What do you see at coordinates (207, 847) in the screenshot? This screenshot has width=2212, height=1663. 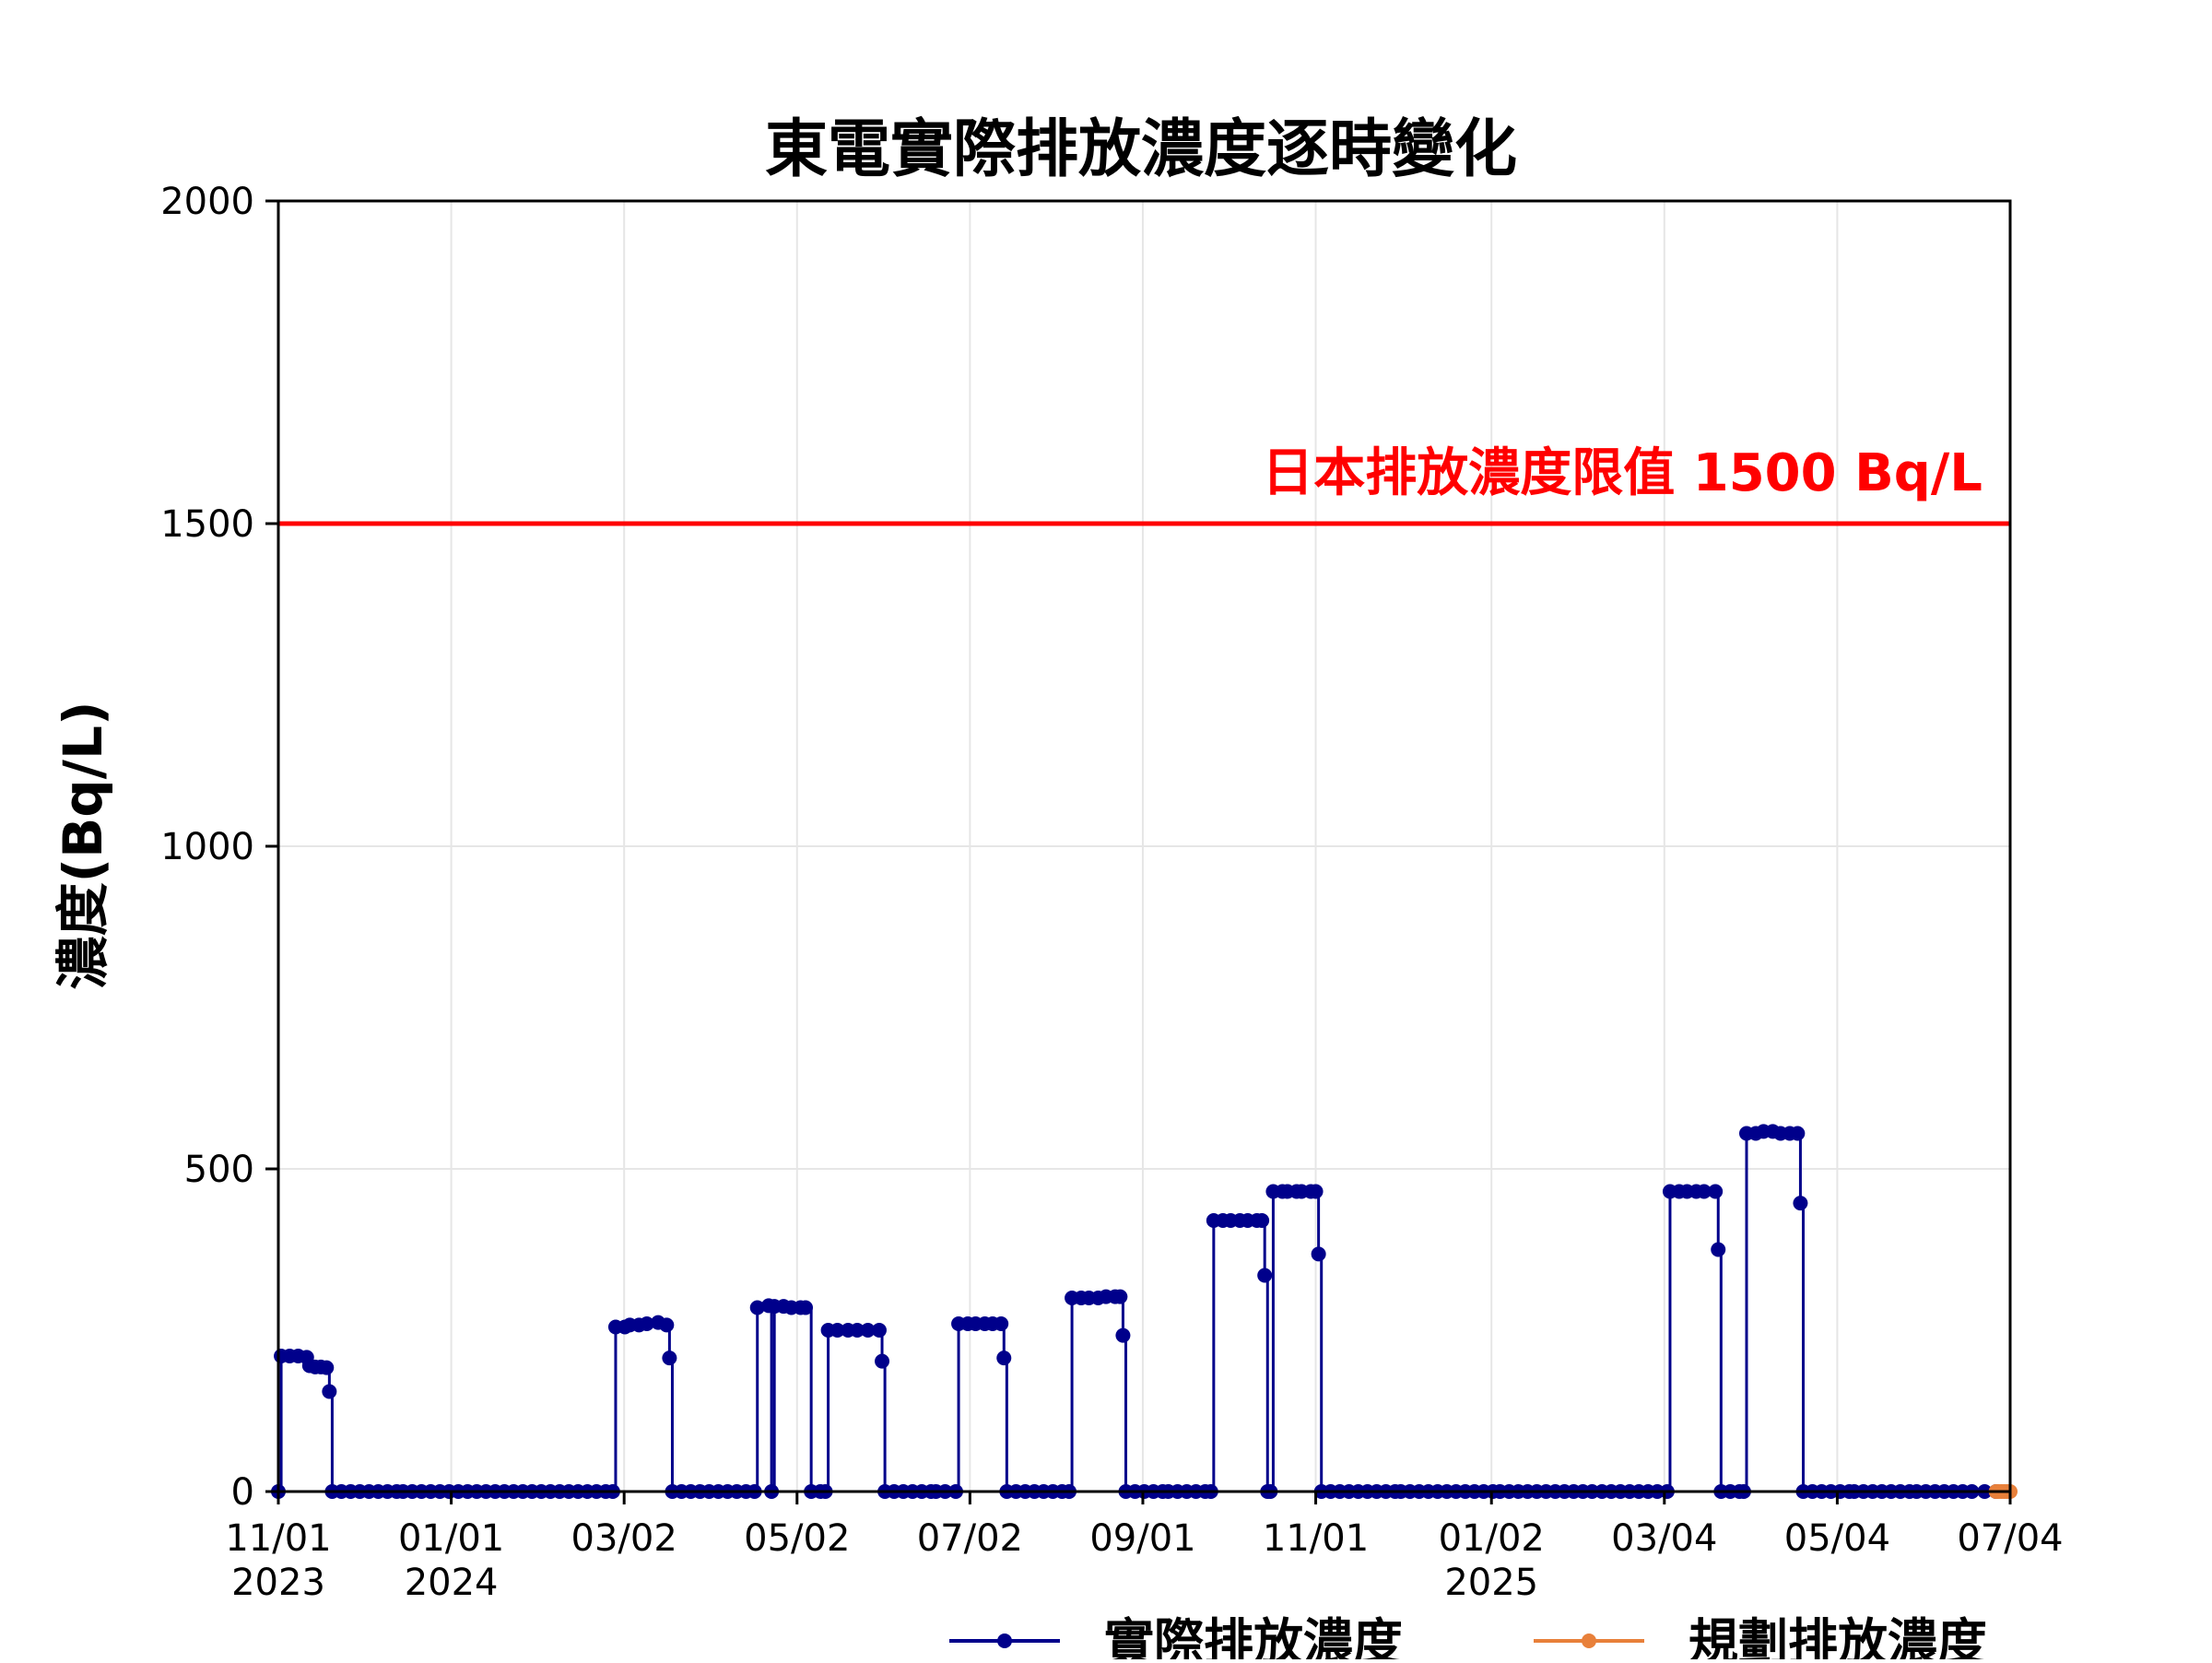 I see `y-tick-label: 1000` at bounding box center [207, 847].